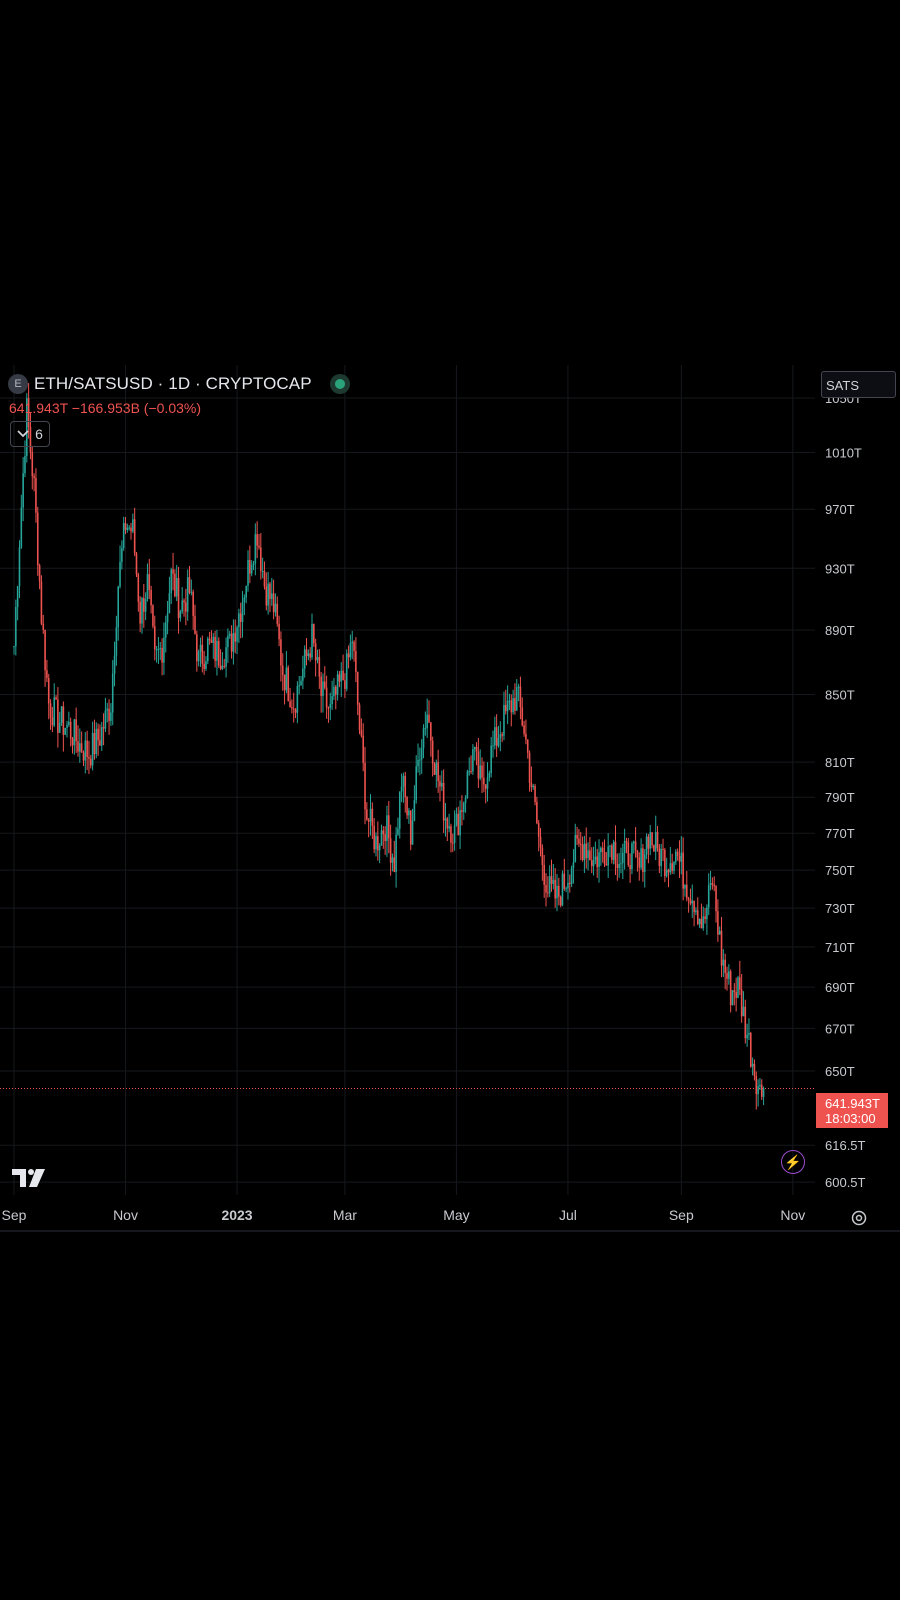 The height and width of the screenshot is (1600, 900). I want to click on y-tick-label: 1010T, so click(843, 453).